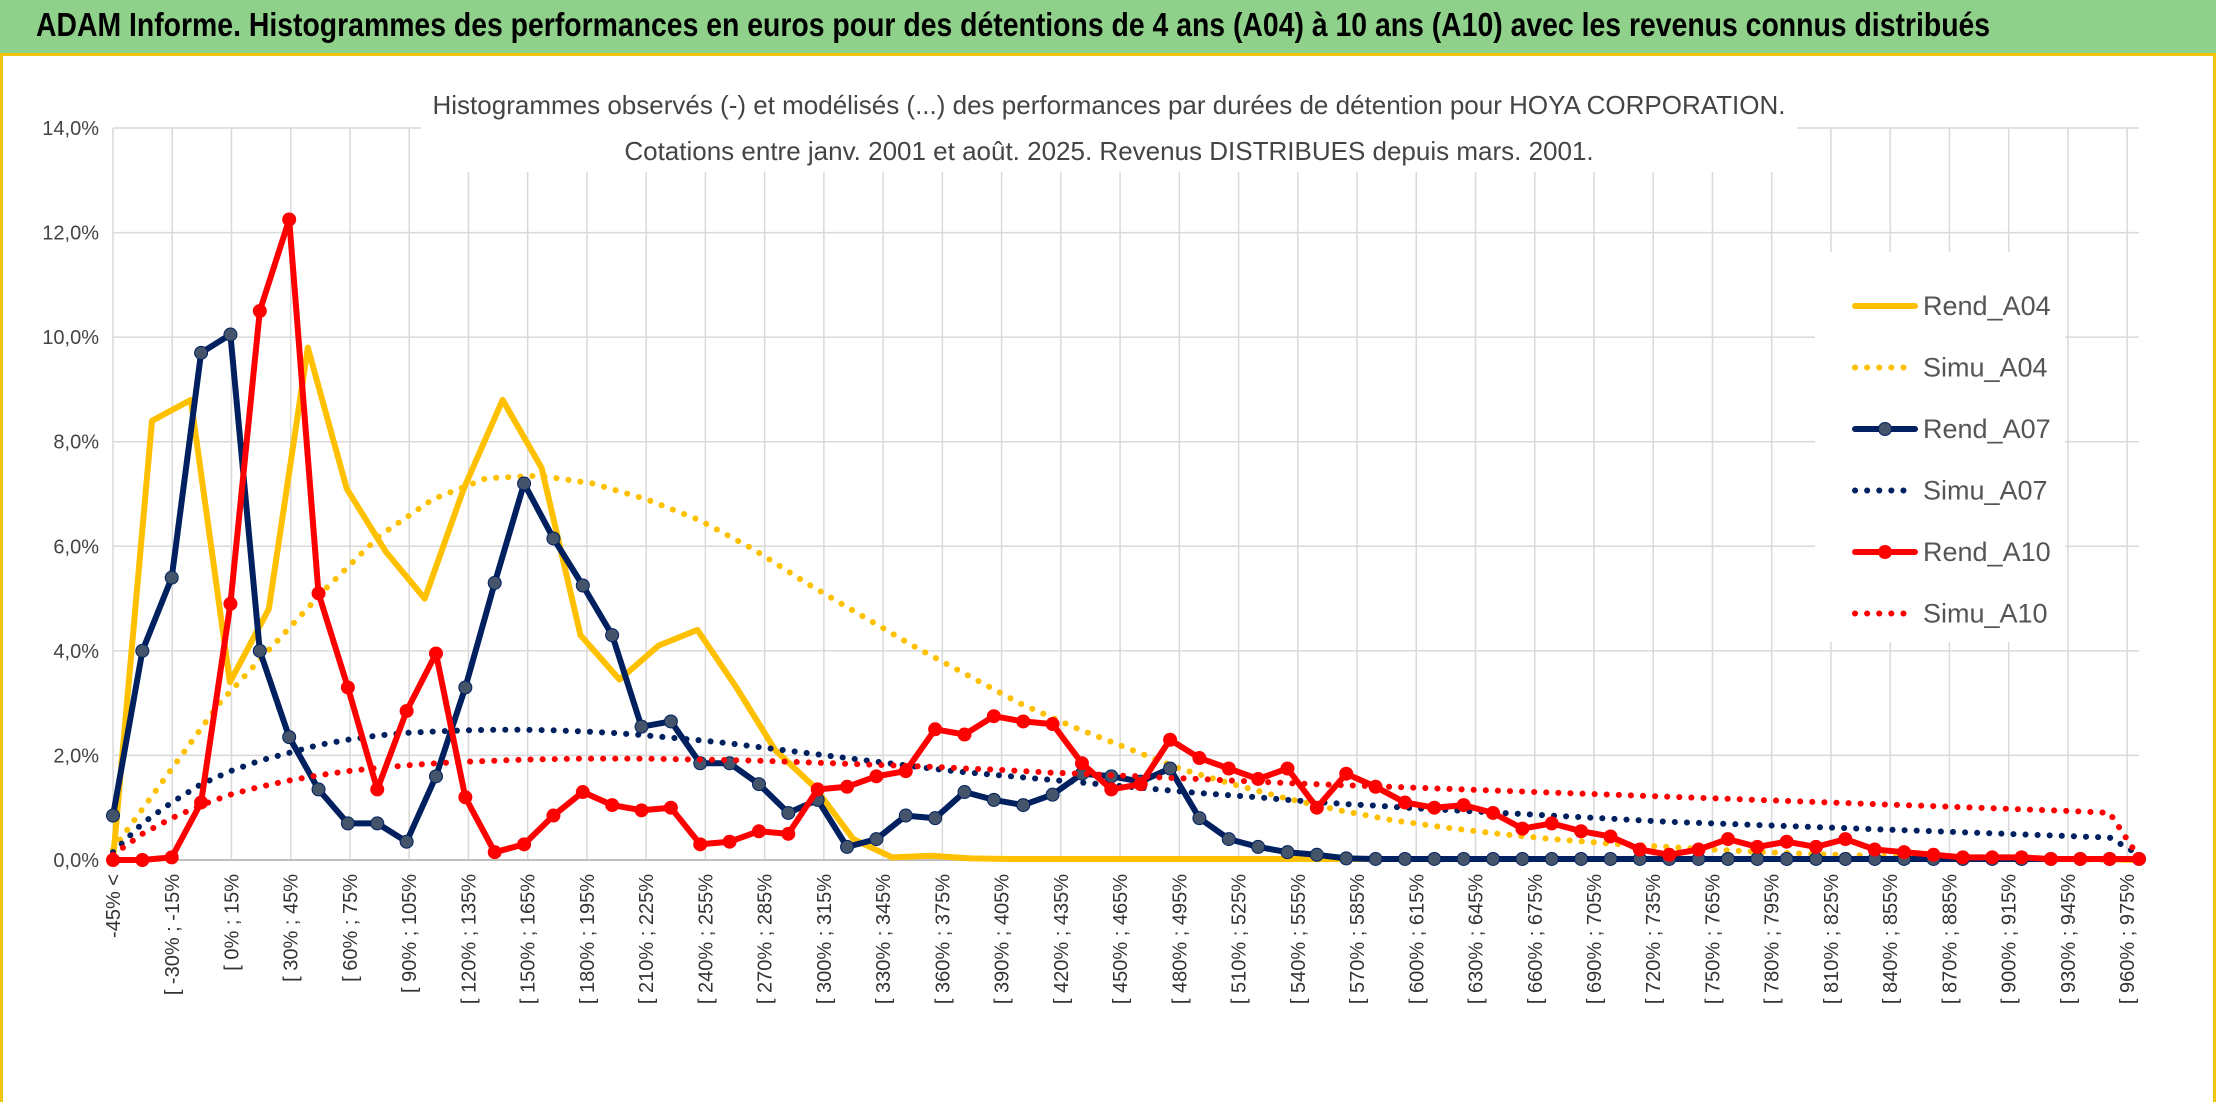  What do you see at coordinates (76, 652) in the screenshot?
I see `y-tick-label: 4,0%` at bounding box center [76, 652].